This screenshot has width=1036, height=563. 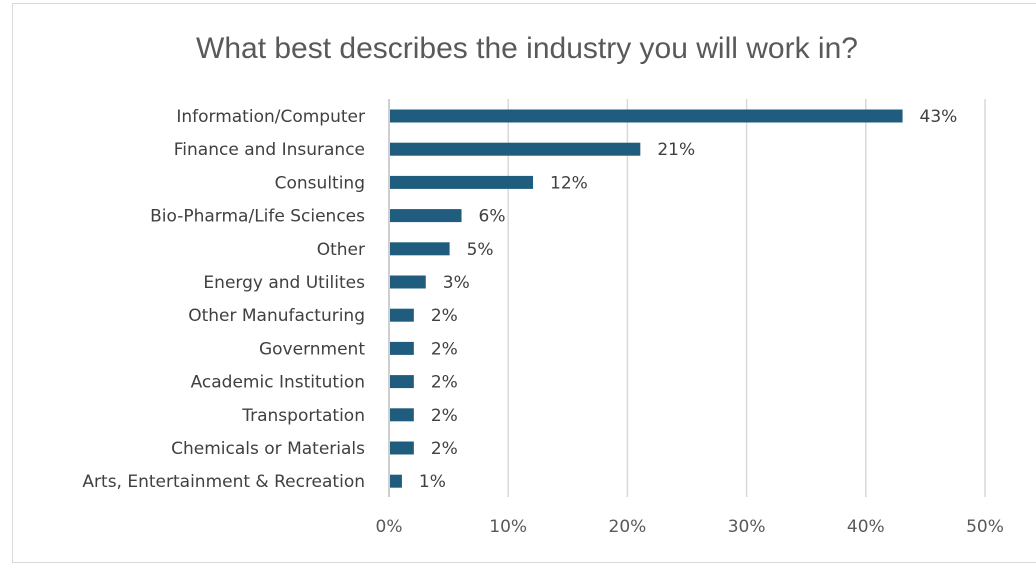 What do you see at coordinates (270, 117) in the screenshot?
I see `category-label: Information/Computer` at bounding box center [270, 117].